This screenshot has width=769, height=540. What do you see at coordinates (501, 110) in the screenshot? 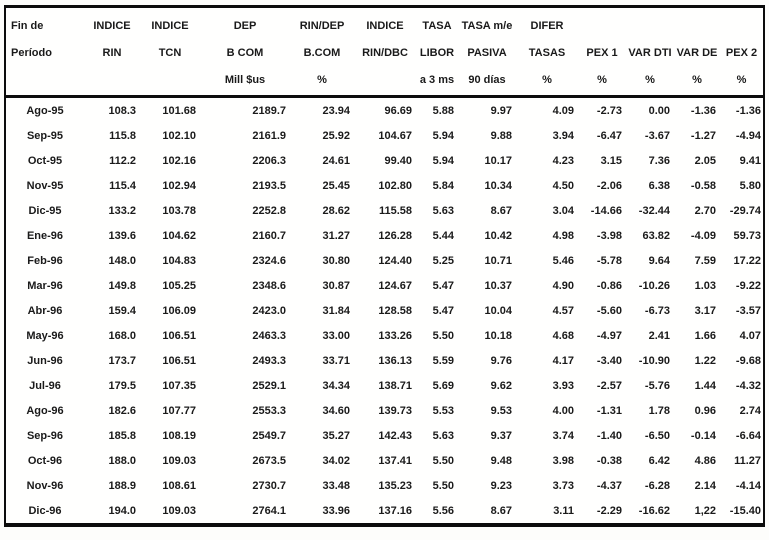
I see `value-cell: 9.97` at bounding box center [501, 110].